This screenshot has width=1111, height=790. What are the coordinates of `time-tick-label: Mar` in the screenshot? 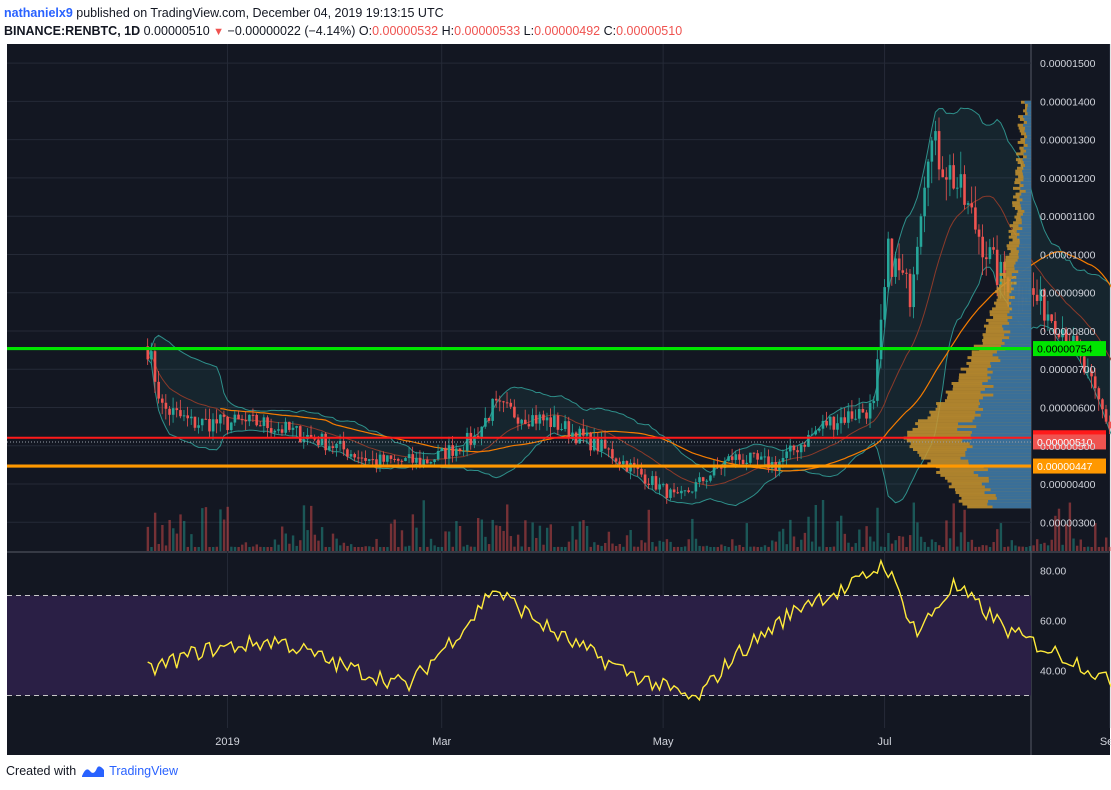 It's located at (441, 742).